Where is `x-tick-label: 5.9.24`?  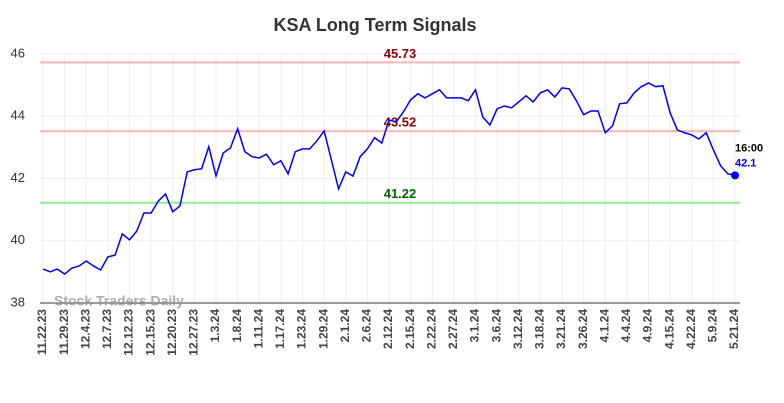
x-tick-label: 5.9.24 is located at coordinates (713, 326).